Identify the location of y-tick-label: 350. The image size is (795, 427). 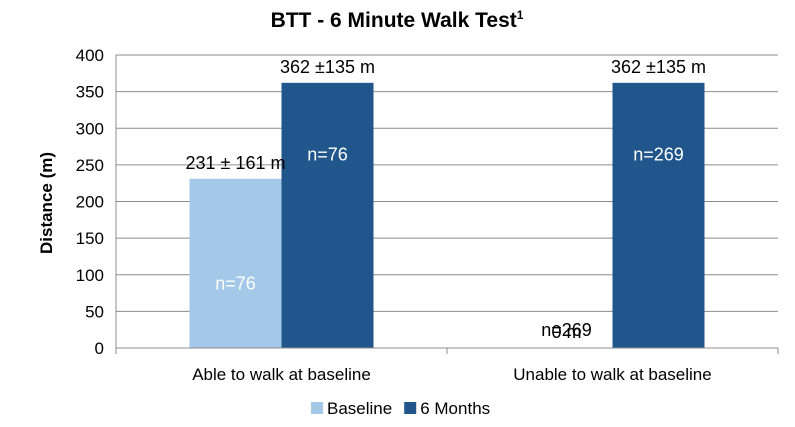
(90, 92).